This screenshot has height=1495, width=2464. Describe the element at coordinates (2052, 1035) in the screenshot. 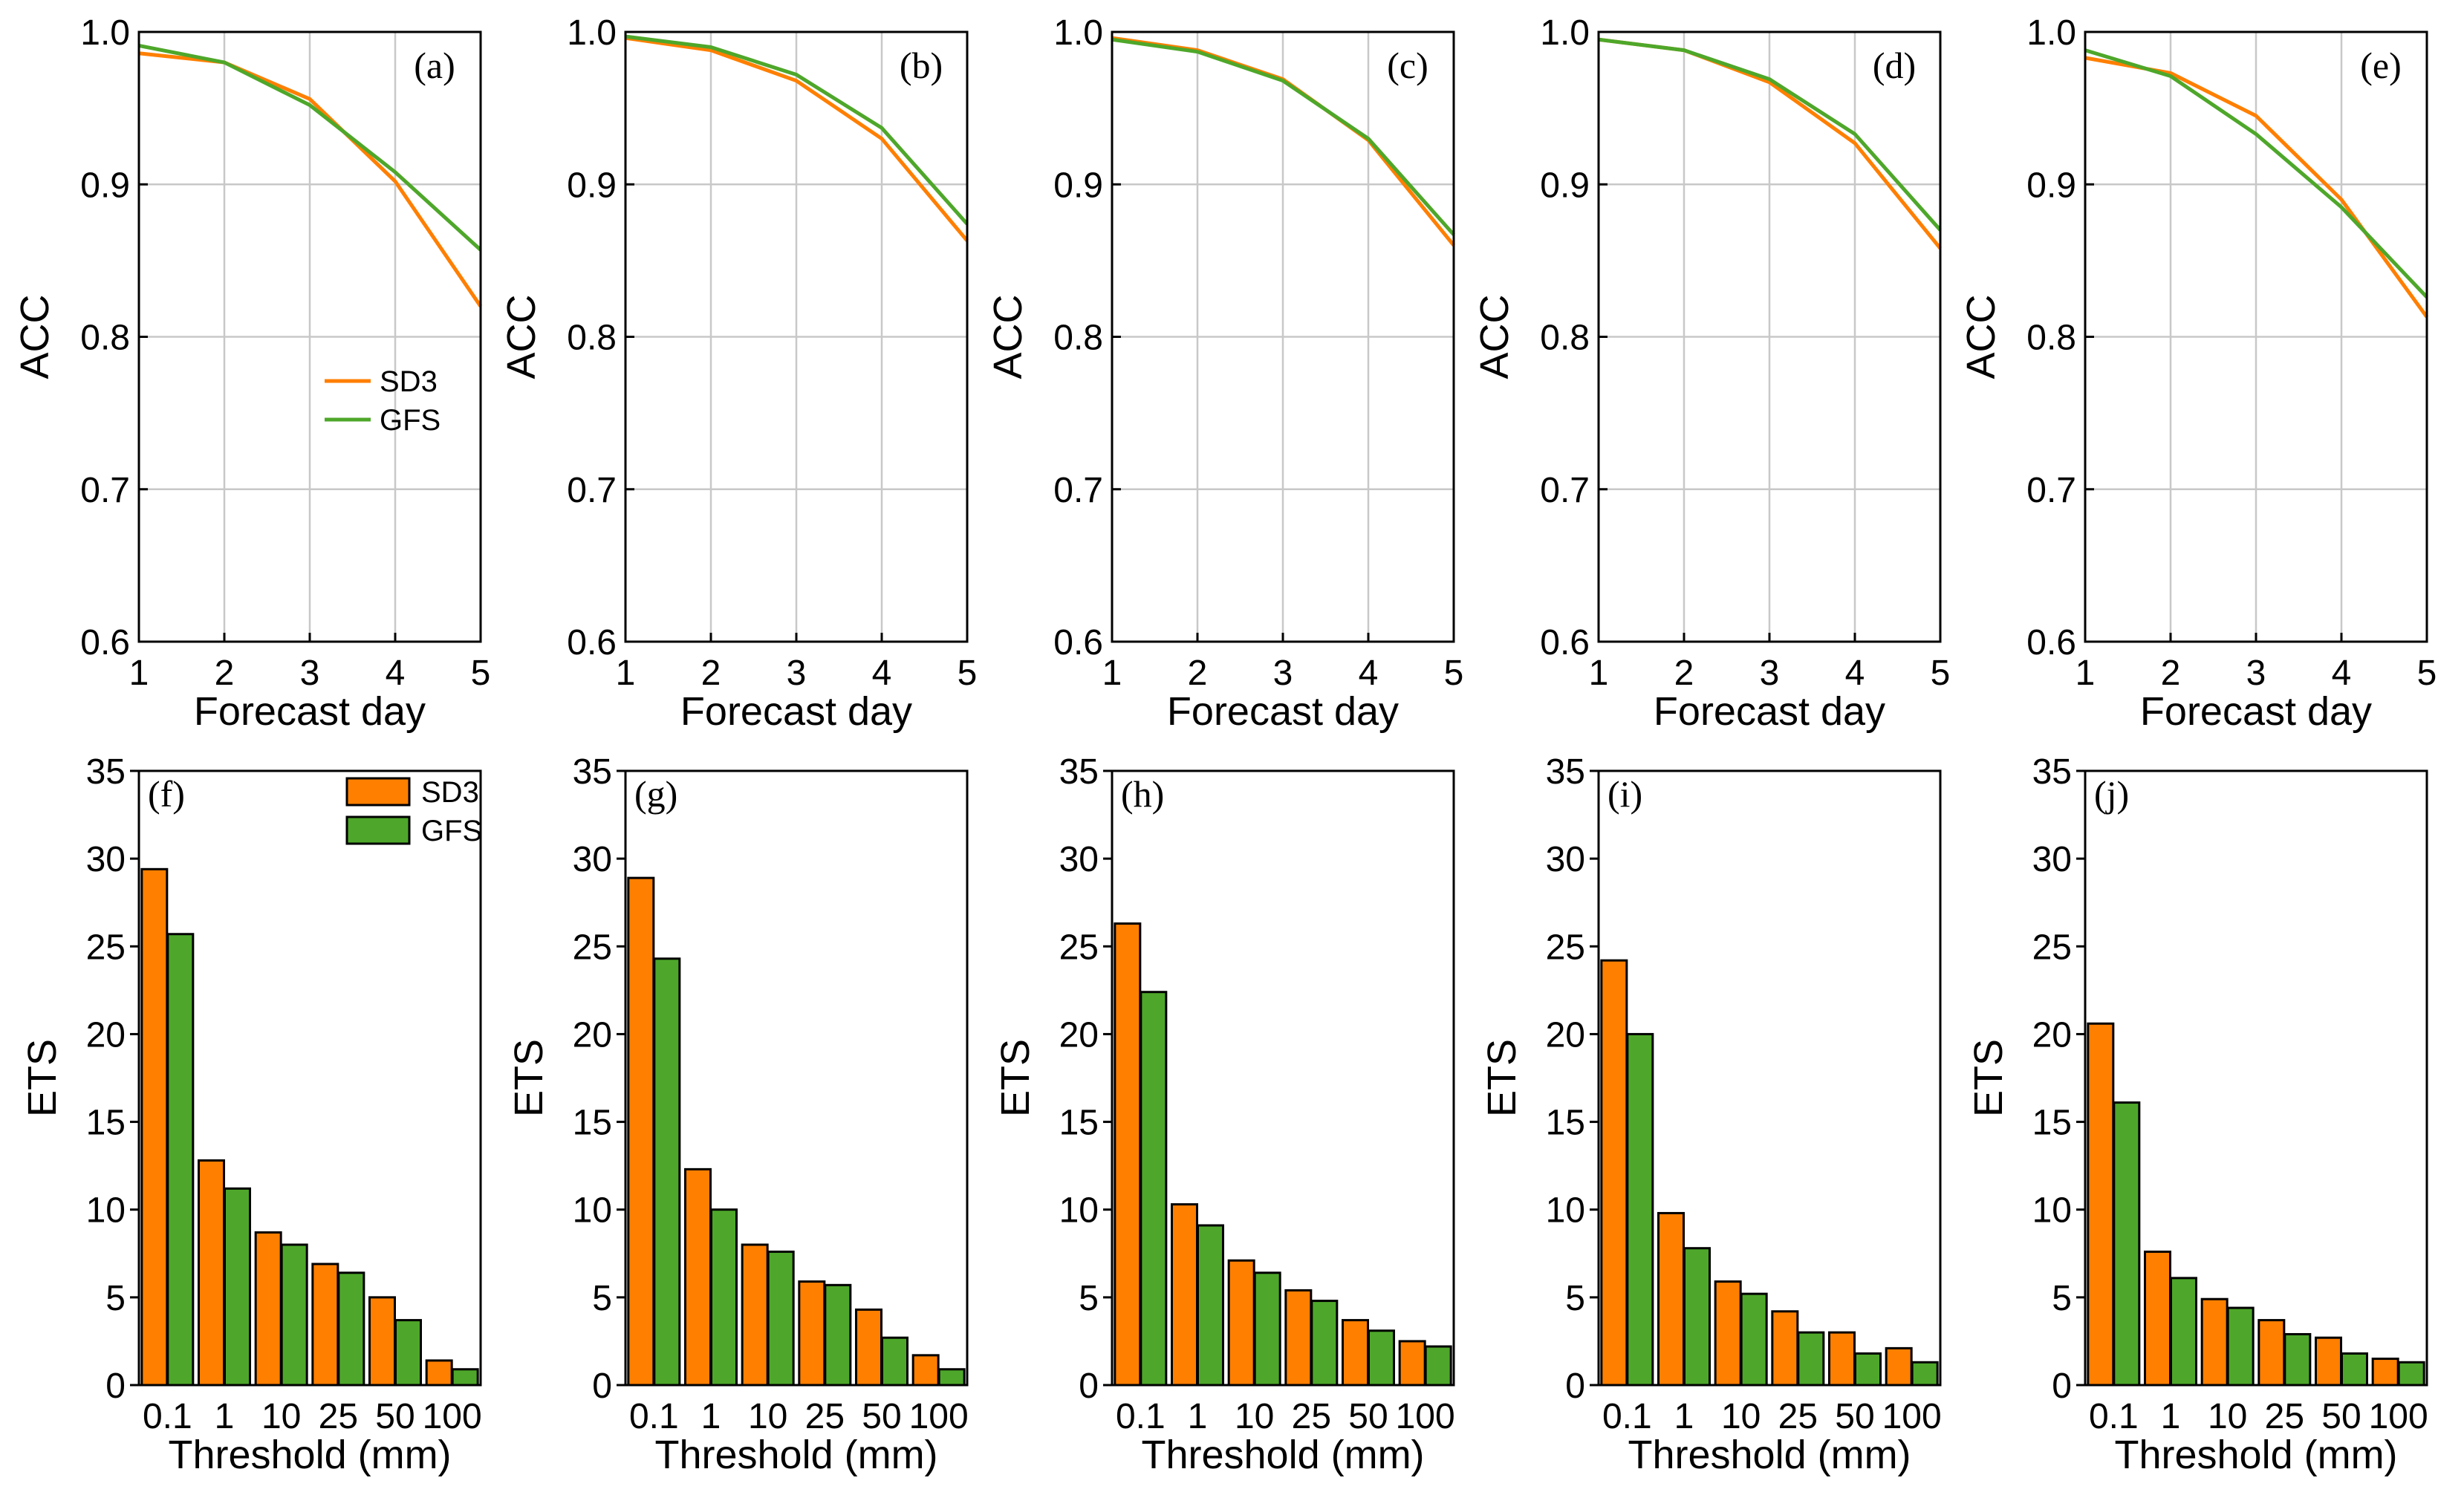

I see `y-tick-label: 20` at that location.